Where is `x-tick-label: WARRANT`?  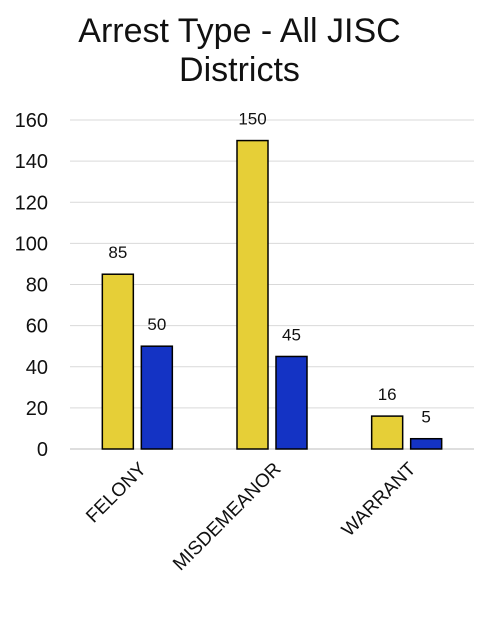 x-tick-label: WARRANT is located at coordinates (379, 499).